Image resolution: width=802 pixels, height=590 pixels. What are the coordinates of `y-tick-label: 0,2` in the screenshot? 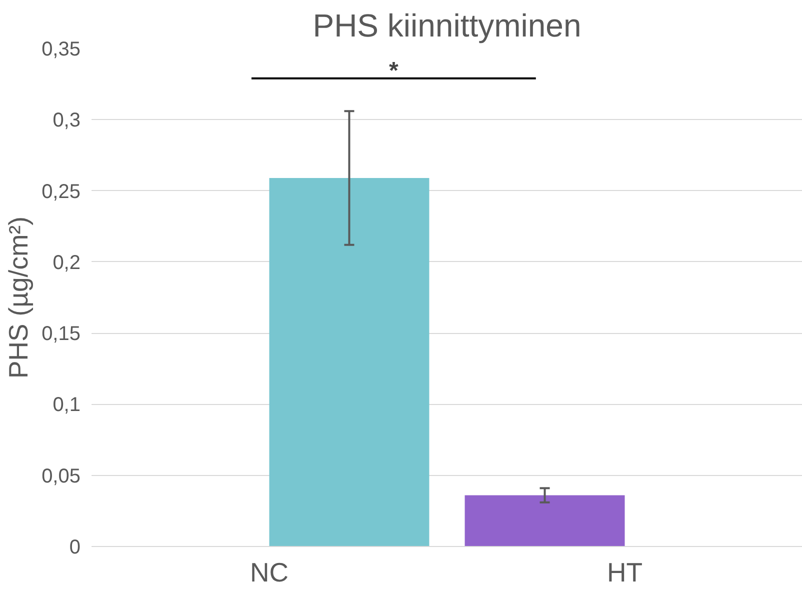 It's located at (66, 263).